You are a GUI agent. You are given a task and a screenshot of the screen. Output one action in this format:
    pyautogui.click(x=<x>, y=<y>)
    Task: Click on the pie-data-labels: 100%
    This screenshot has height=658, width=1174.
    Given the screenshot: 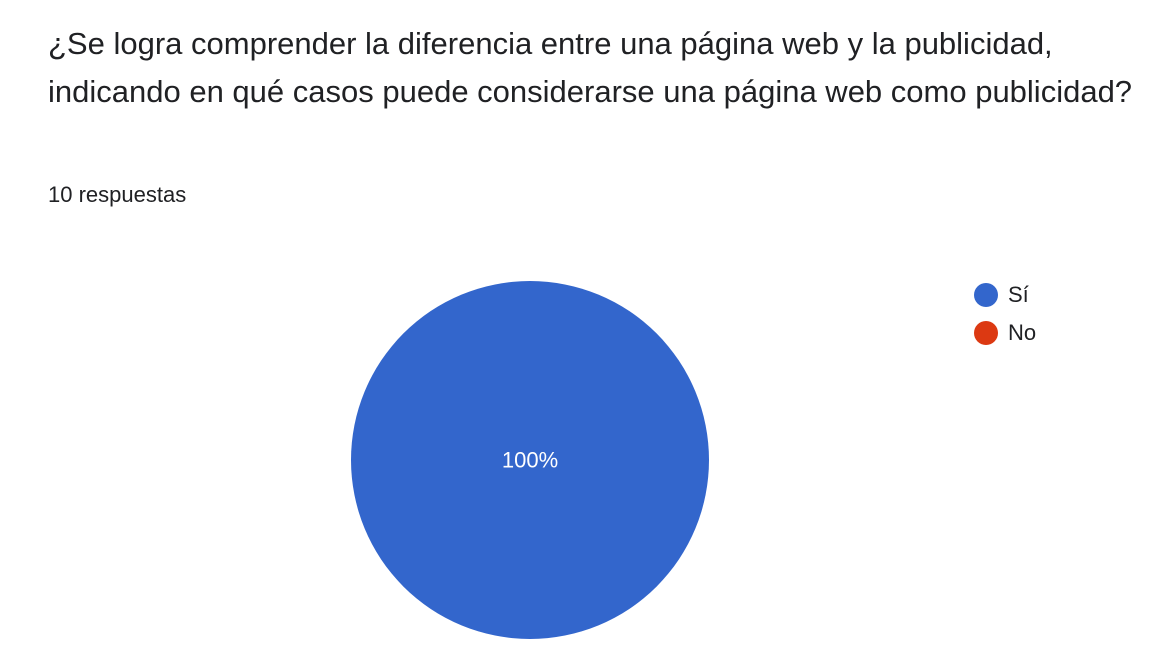 What is the action you would take?
    pyautogui.click(x=530, y=460)
    